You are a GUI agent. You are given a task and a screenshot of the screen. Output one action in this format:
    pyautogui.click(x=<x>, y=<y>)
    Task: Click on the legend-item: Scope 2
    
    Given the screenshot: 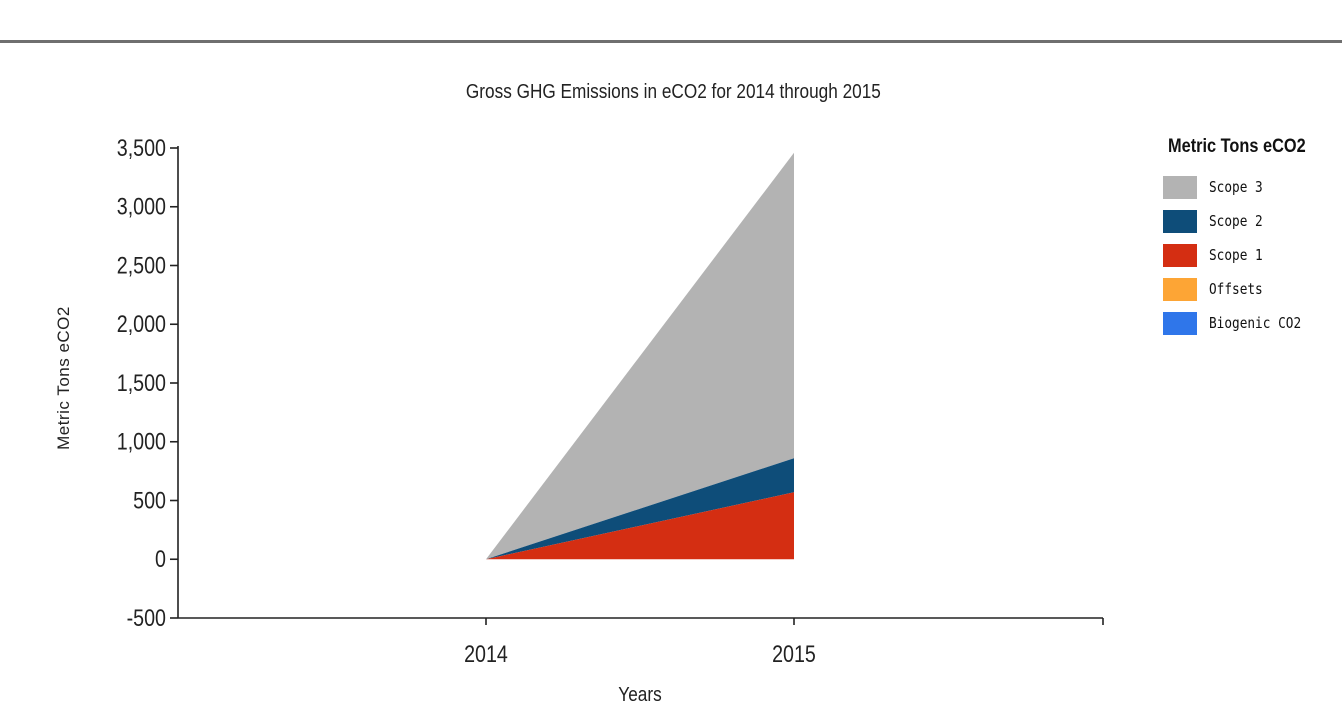 What is the action you would take?
    pyautogui.click(x=1249, y=221)
    